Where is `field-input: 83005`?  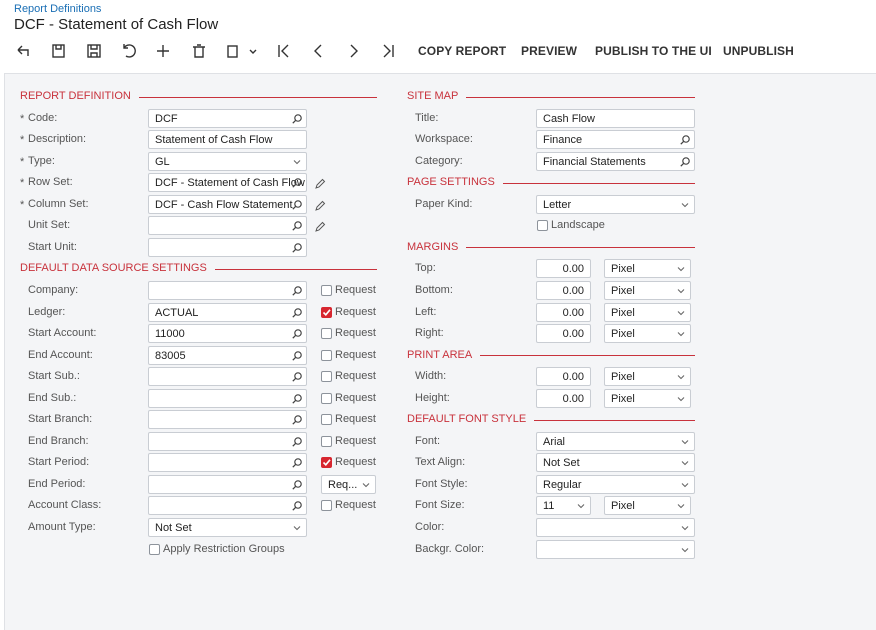
field-input: 83005 is located at coordinates (227, 355).